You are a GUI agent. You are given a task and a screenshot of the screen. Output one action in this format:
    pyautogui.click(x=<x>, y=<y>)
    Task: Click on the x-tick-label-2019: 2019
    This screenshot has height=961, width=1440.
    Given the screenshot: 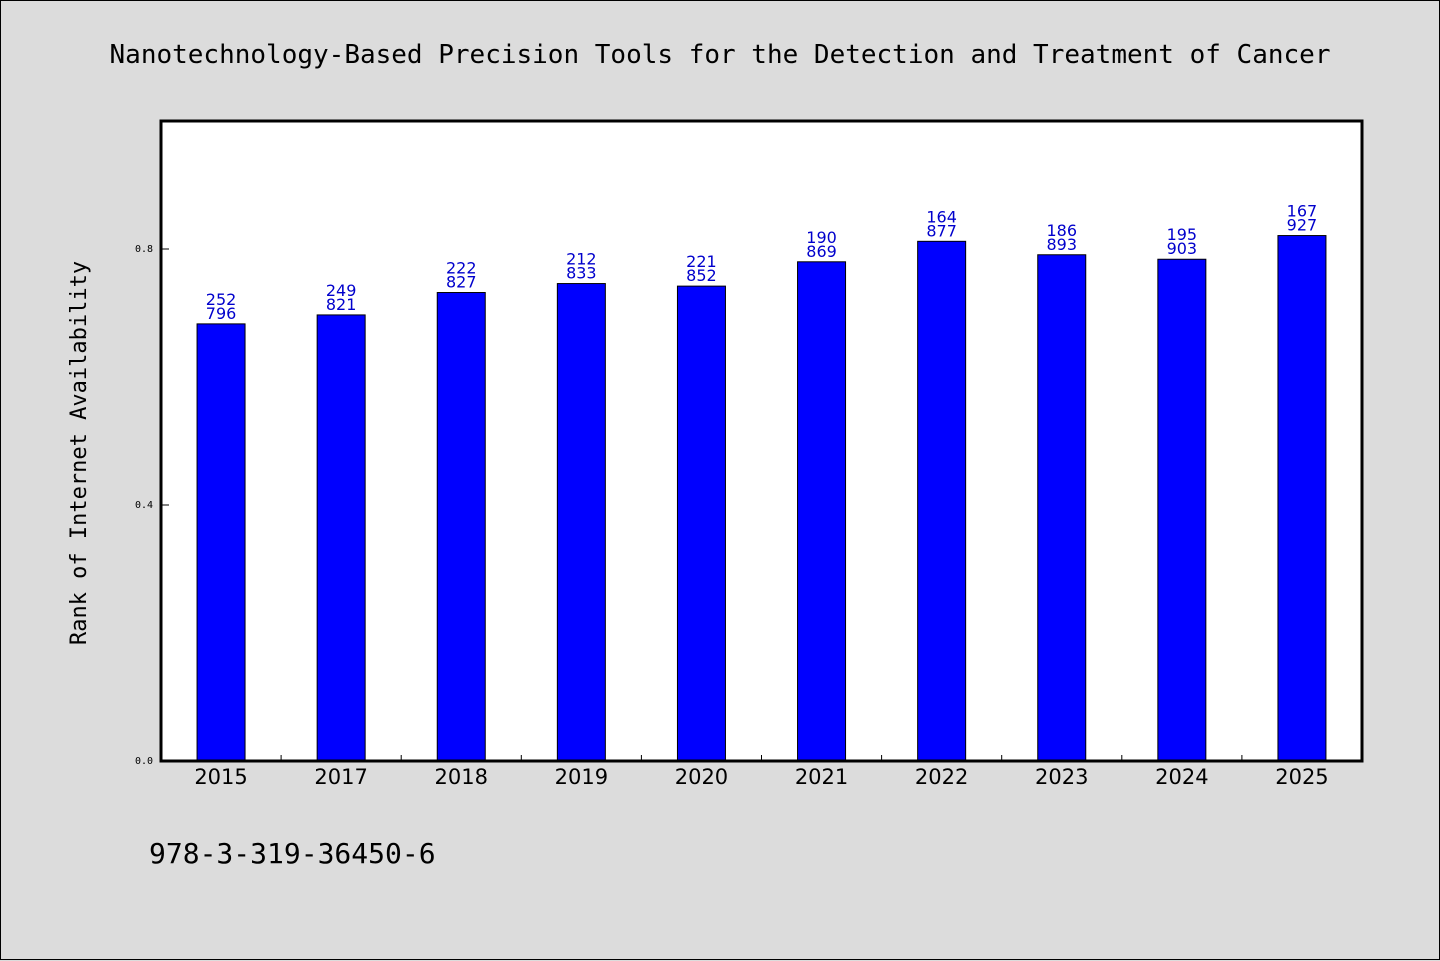 What is the action you would take?
    pyautogui.click(x=581, y=777)
    